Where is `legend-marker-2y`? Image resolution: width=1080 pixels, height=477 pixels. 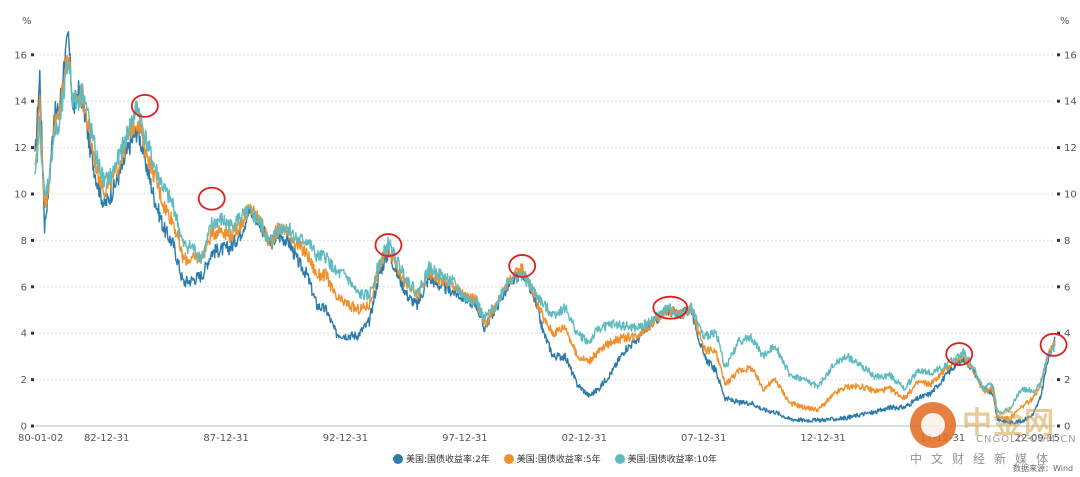 legend-marker-2y is located at coordinates (398, 458).